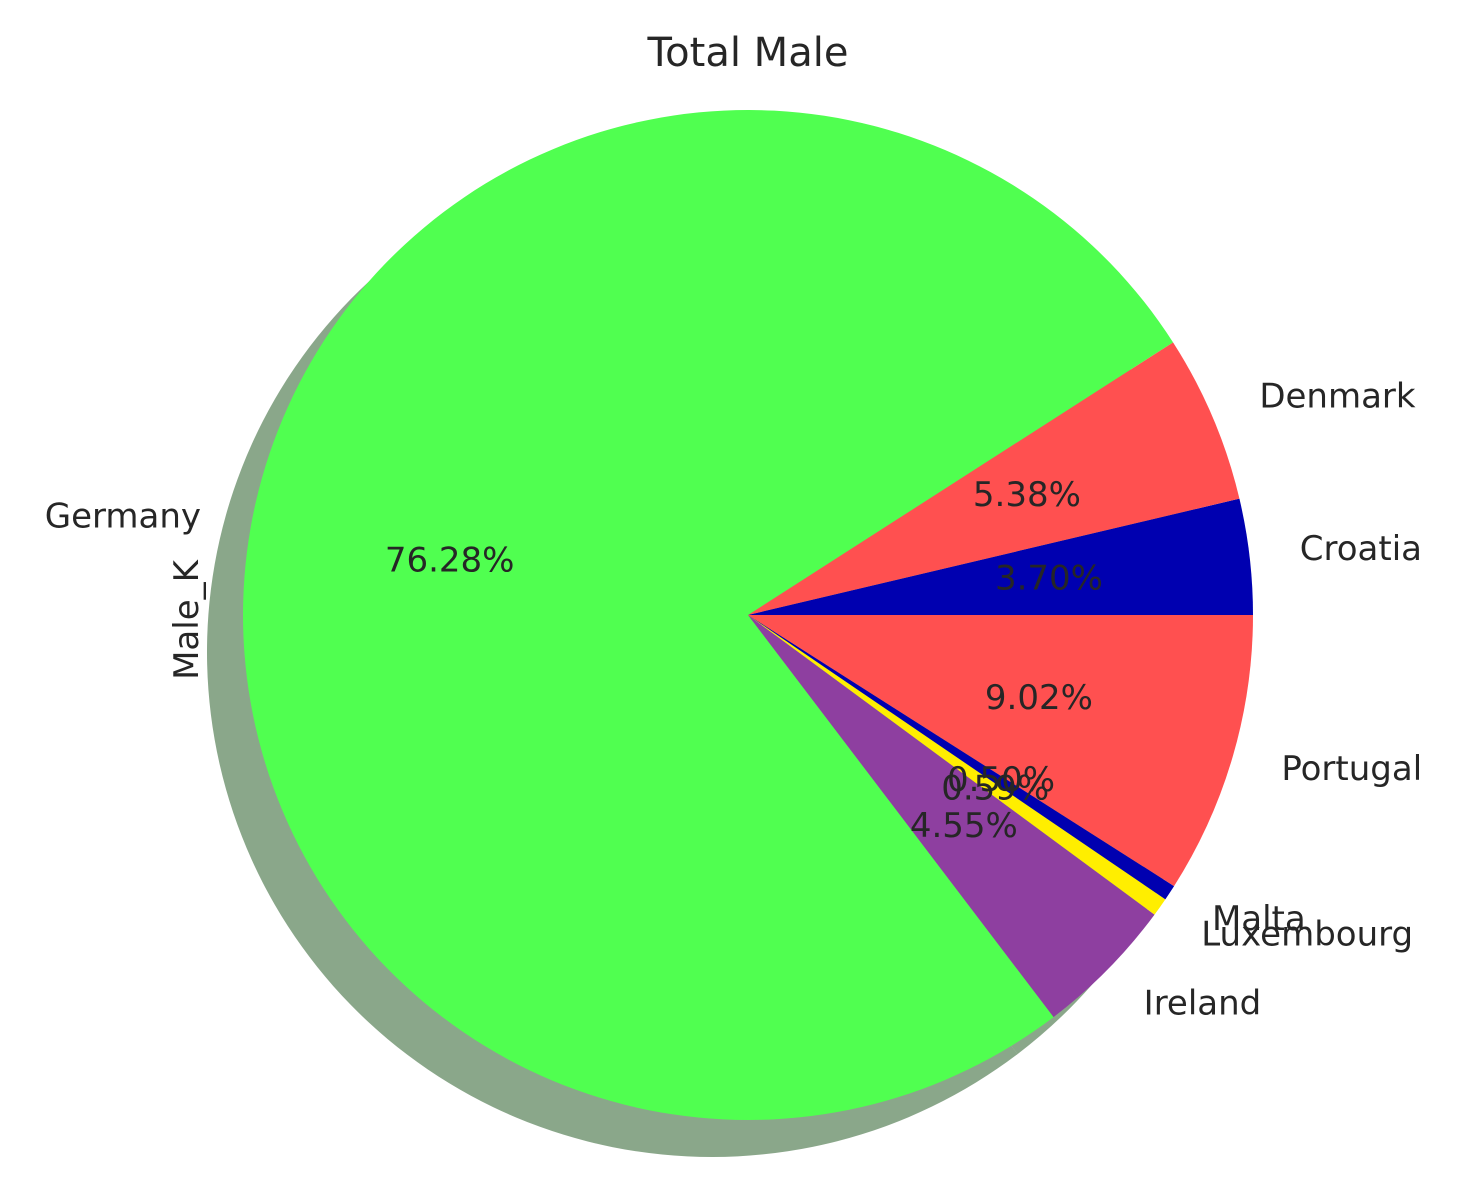  Describe the element at coordinates (450, 561) in the screenshot. I see `pct-label-germany: 76.28%` at that location.